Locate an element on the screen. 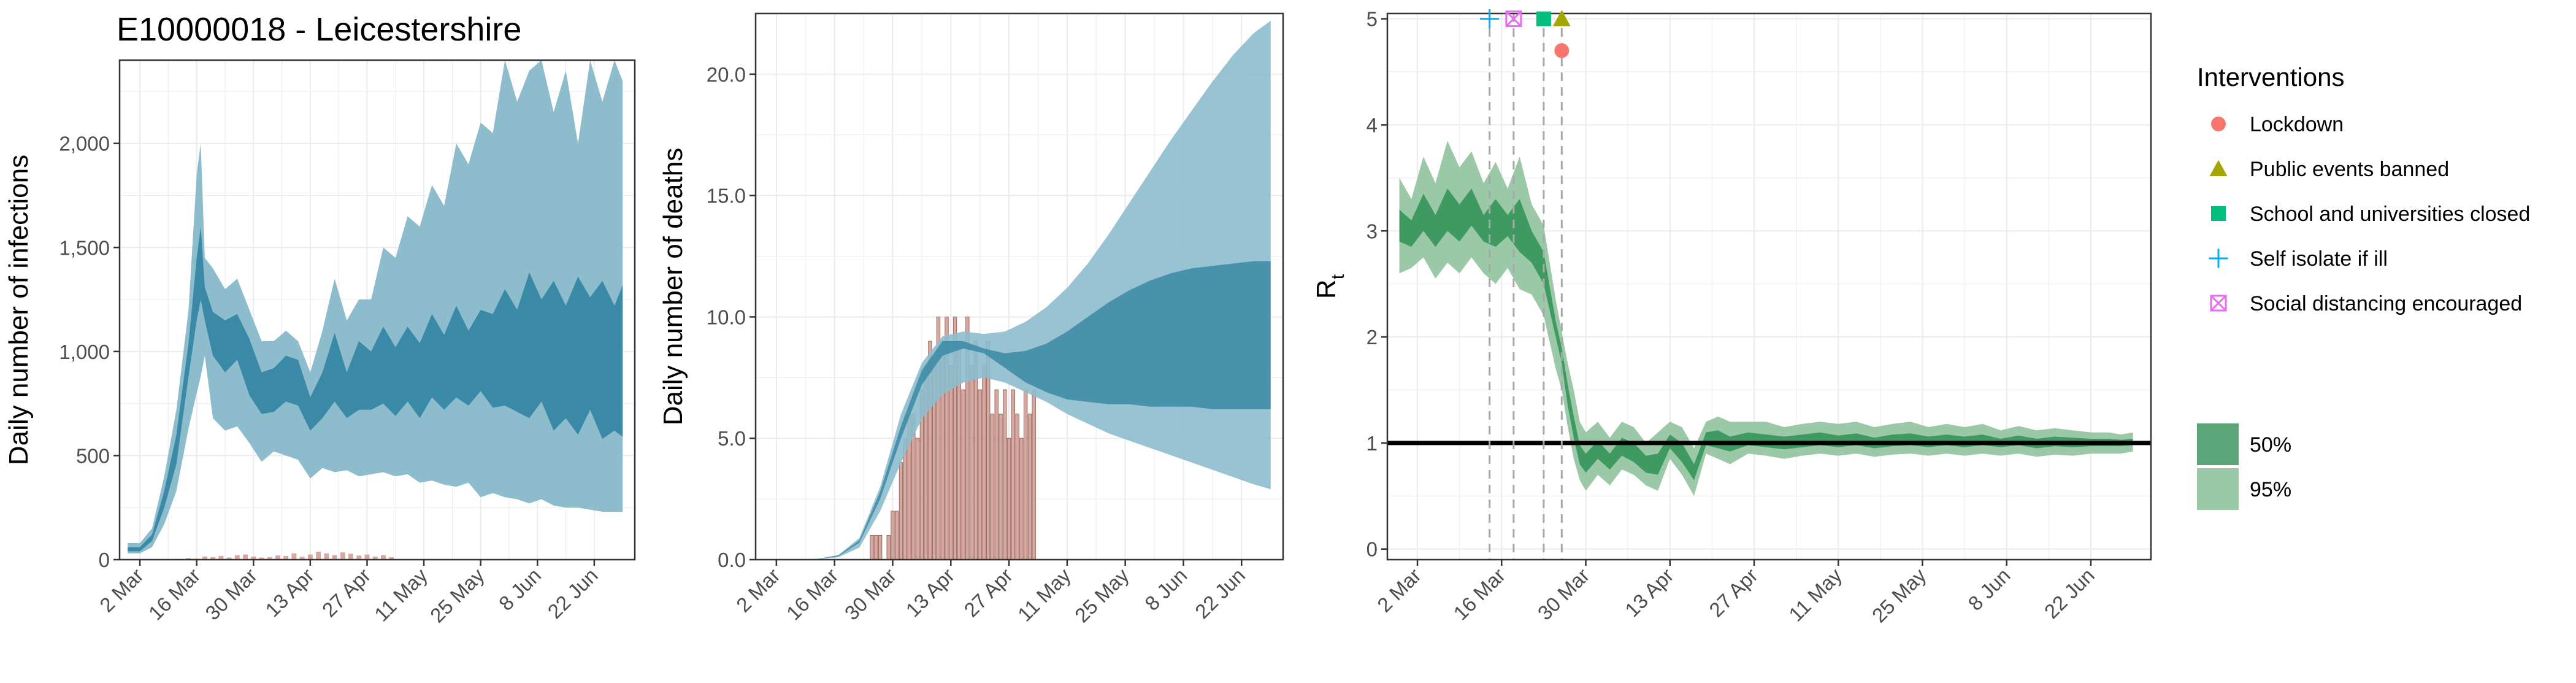  legend-item-2: School and universities closed is located at coordinates (2370, 214).